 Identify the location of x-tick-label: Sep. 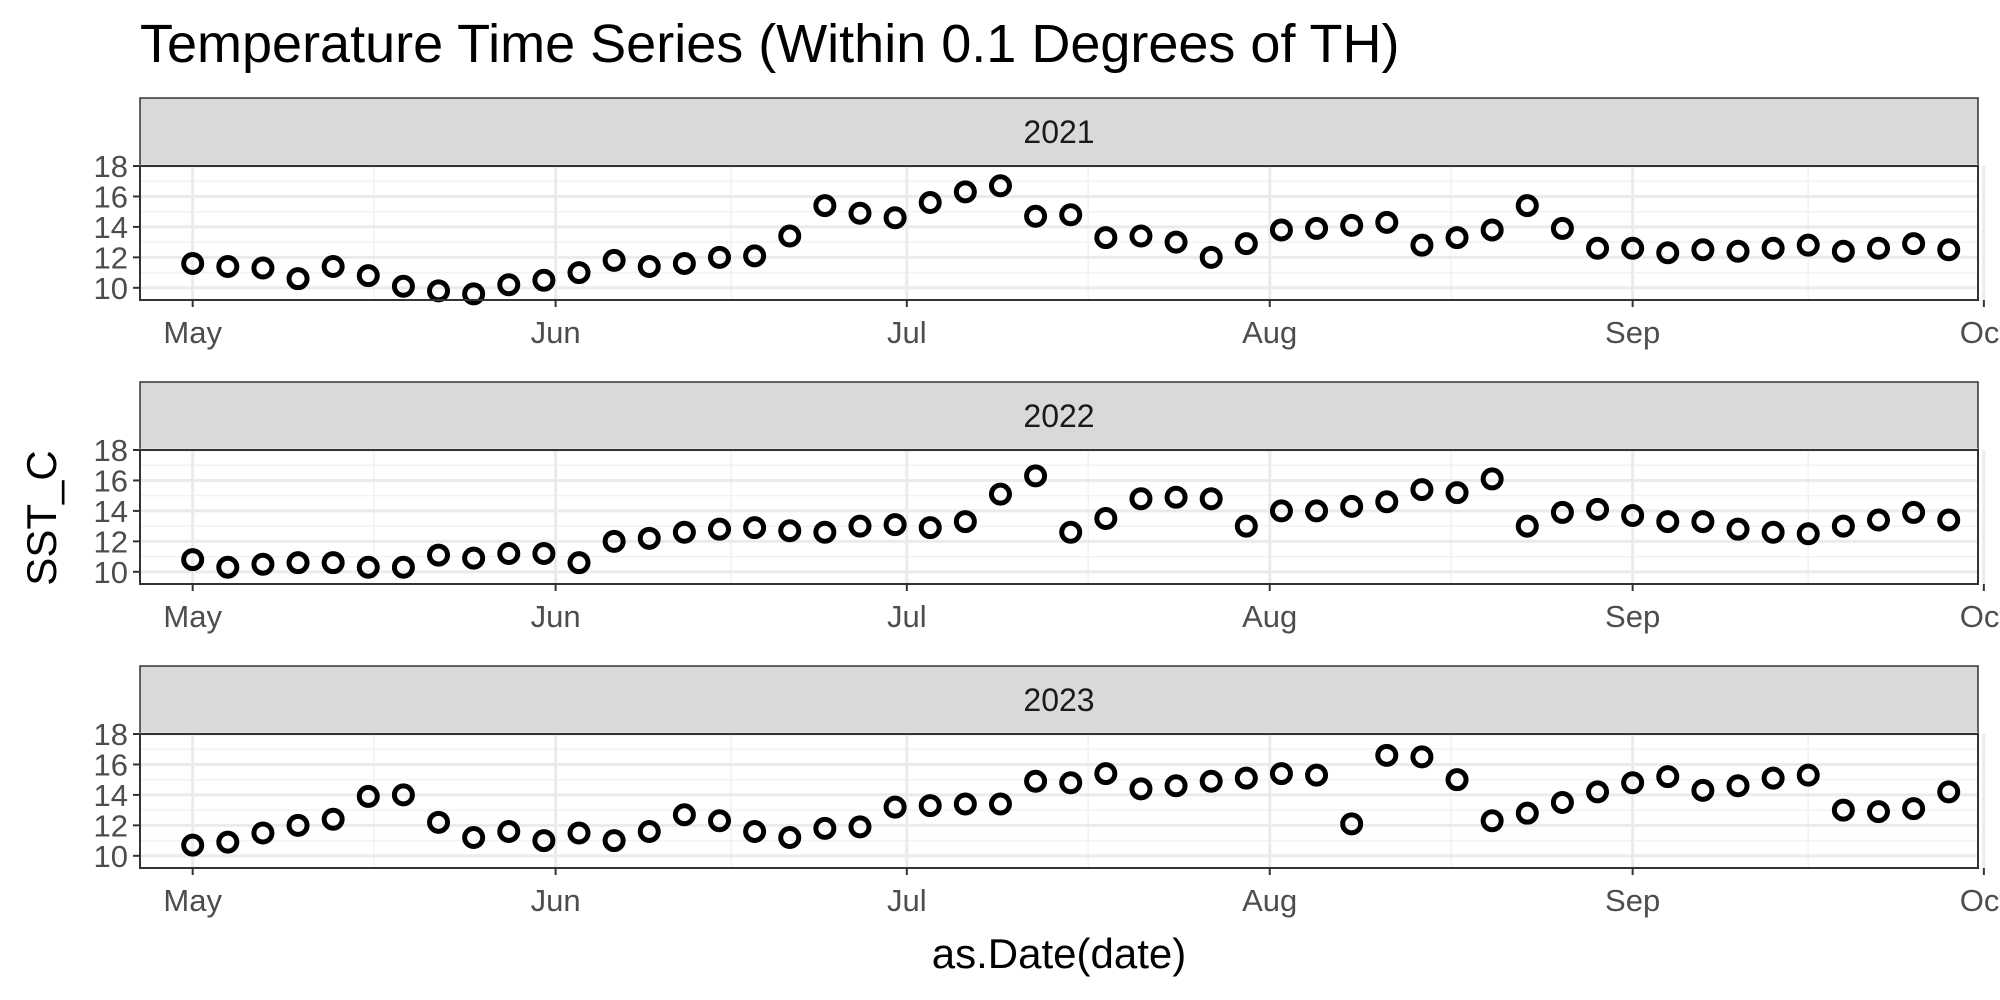
(1632, 900).